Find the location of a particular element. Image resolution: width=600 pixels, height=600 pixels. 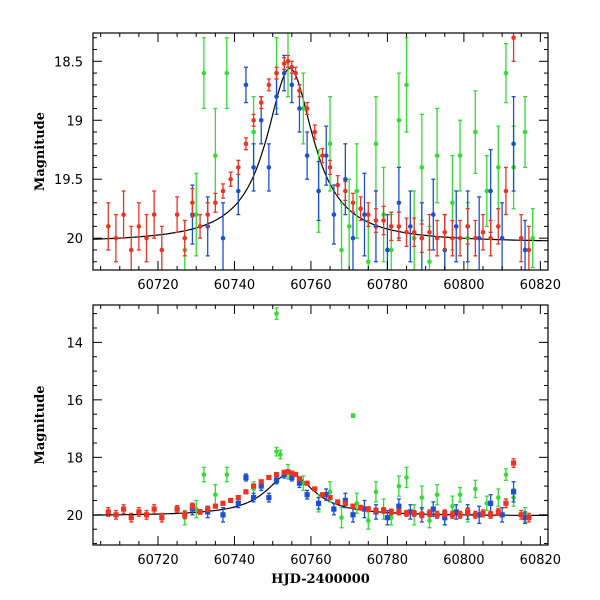

y-tick-label: 18 is located at coordinates (74, 458).